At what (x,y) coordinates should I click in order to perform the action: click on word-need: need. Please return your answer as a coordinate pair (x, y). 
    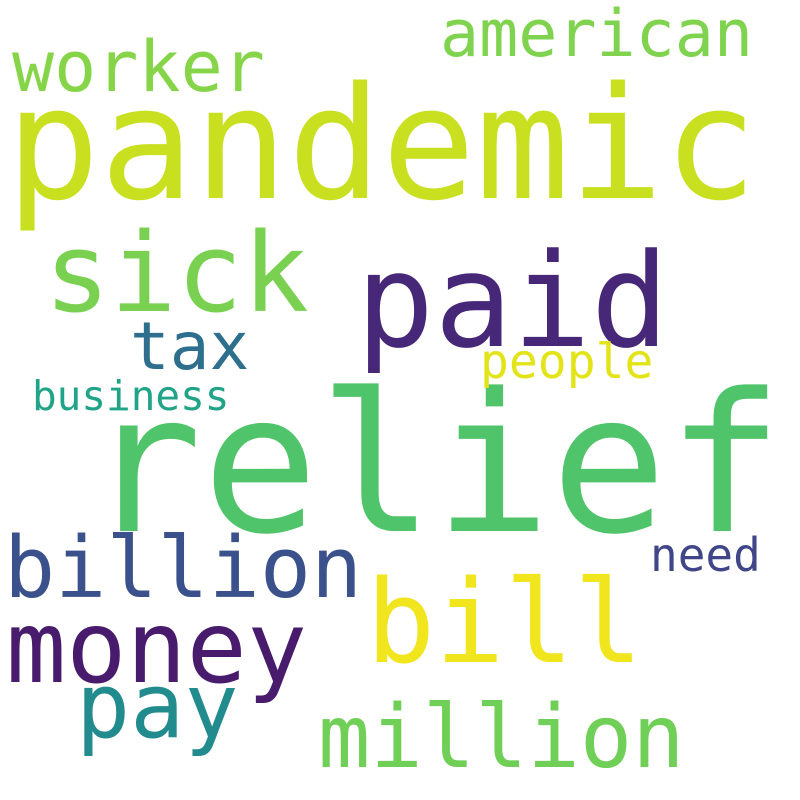
    Looking at the image, I should click on (705, 555).